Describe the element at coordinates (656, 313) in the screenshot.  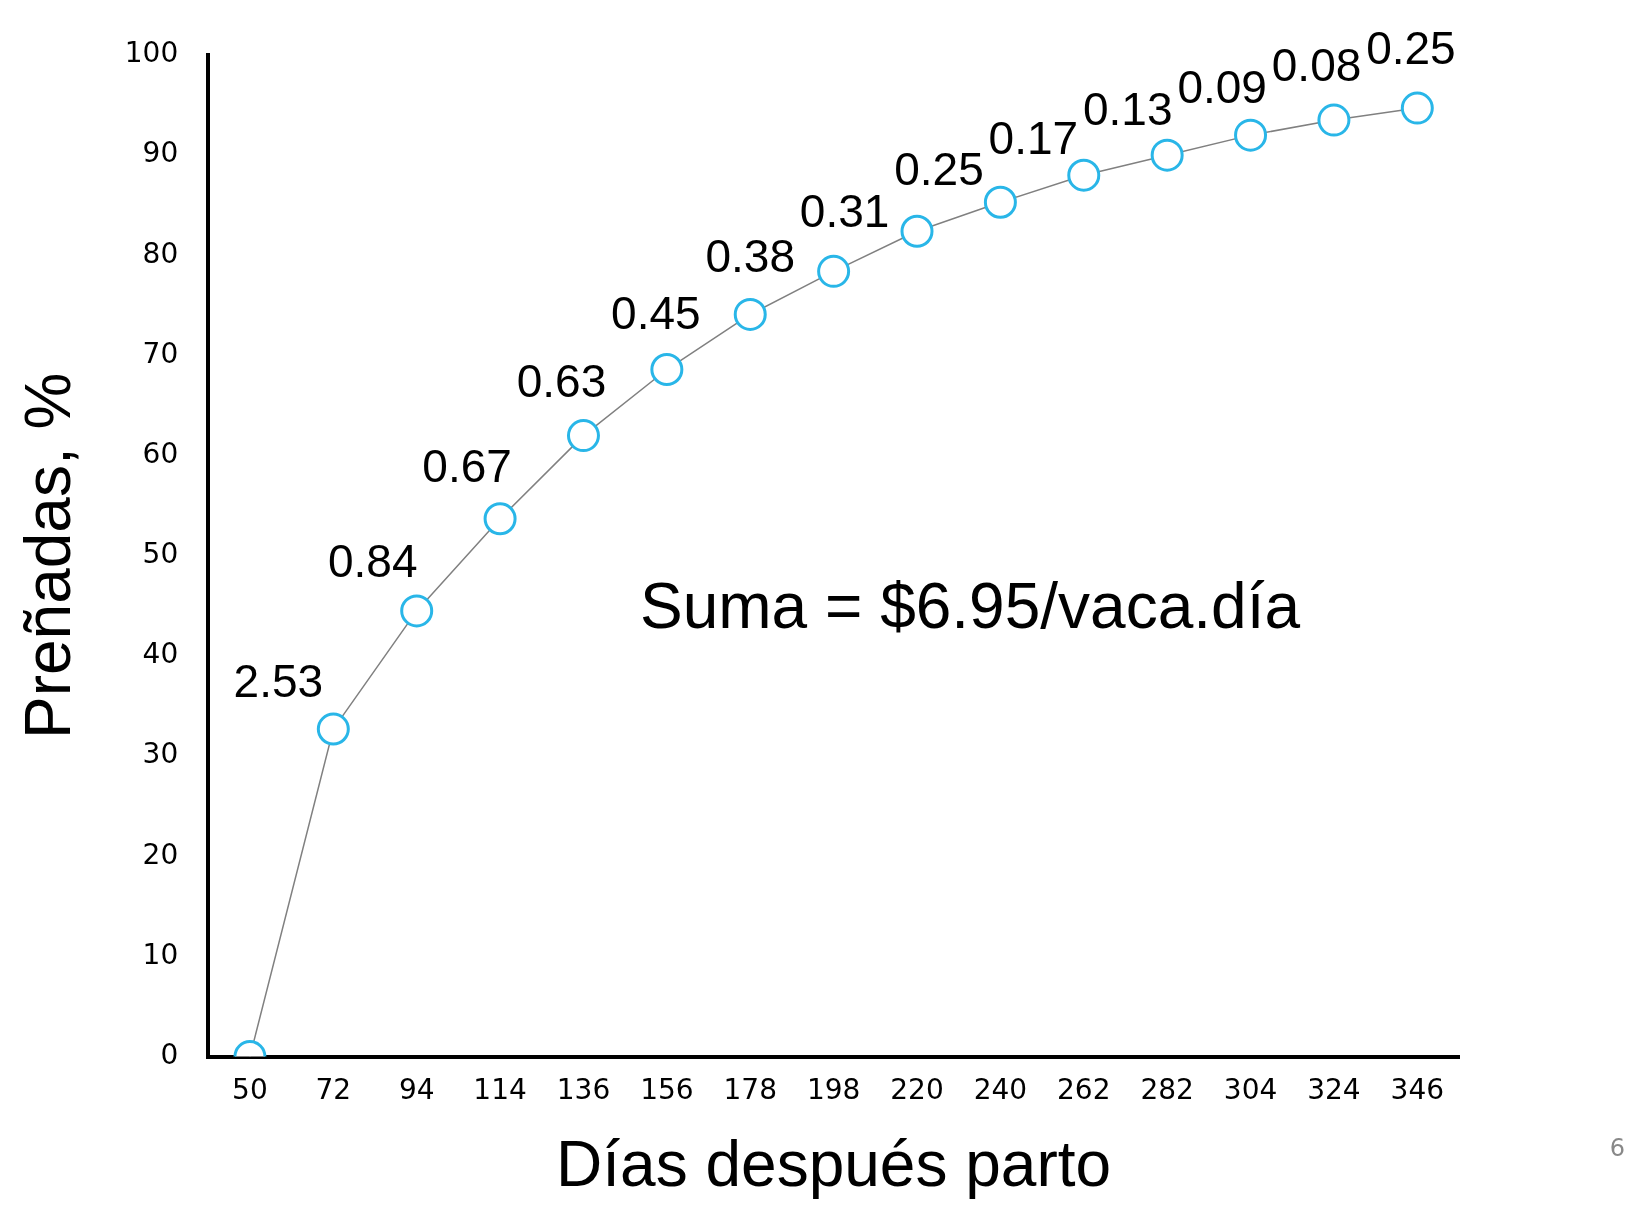
I see `annotation: 0.45` at that location.